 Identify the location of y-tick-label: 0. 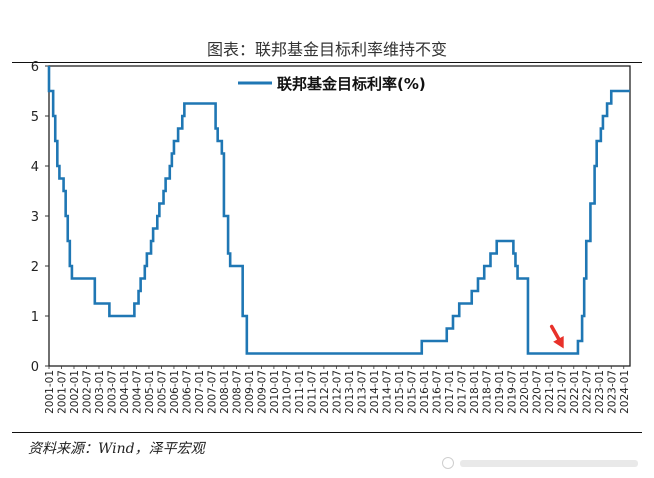
(35, 367).